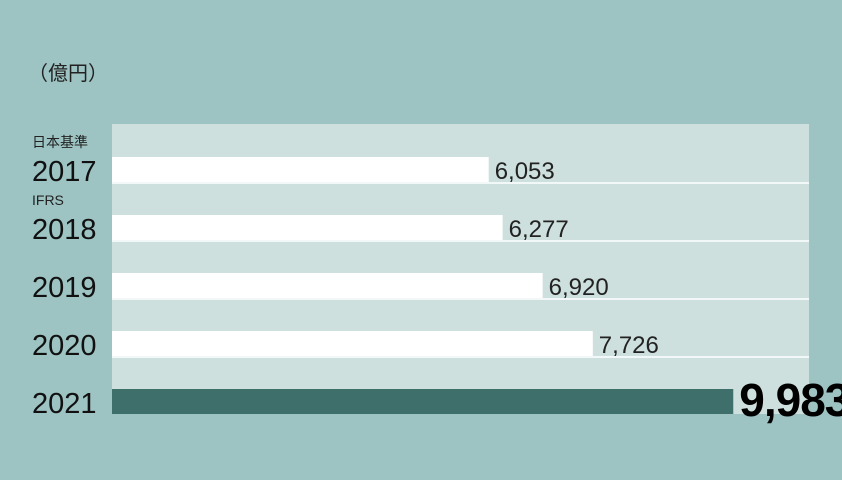 This screenshot has width=842, height=480. I want to click on year-label: 2018, so click(64, 230).